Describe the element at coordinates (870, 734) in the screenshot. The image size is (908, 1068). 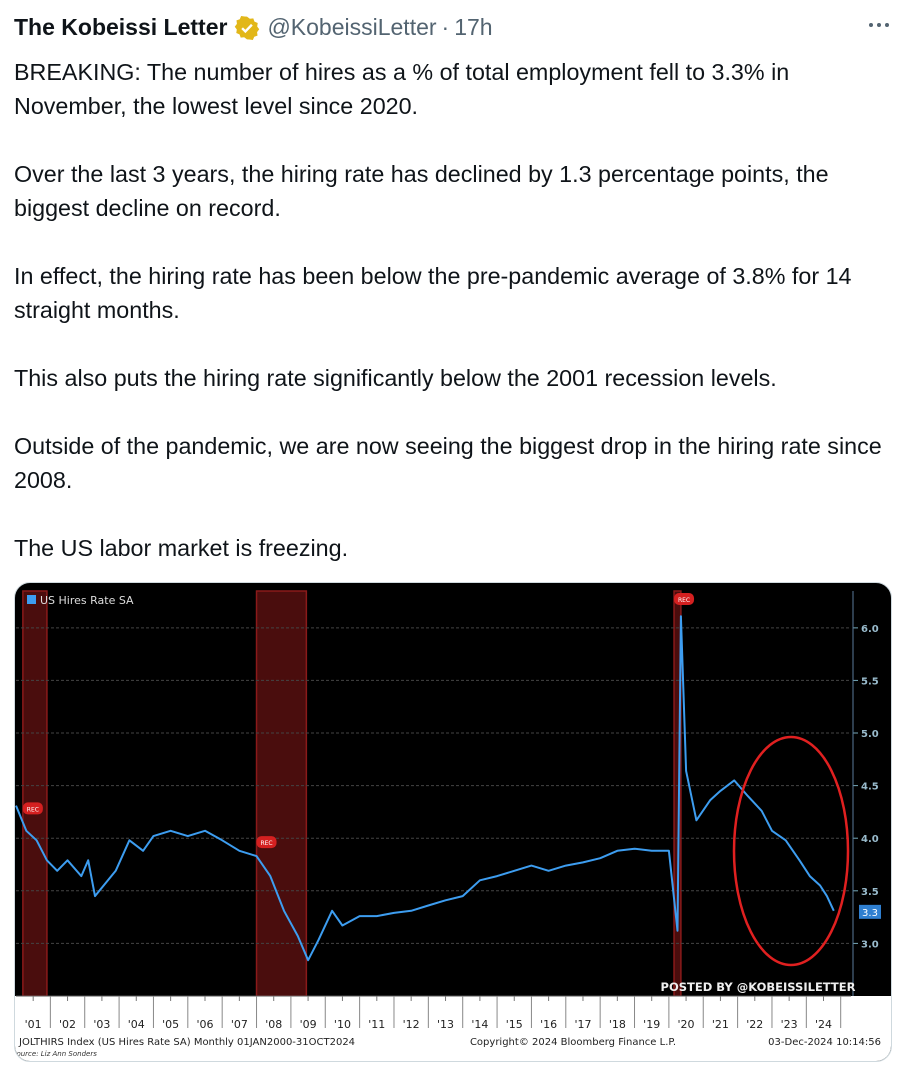
I see `y-tick-label: 5.0` at that location.